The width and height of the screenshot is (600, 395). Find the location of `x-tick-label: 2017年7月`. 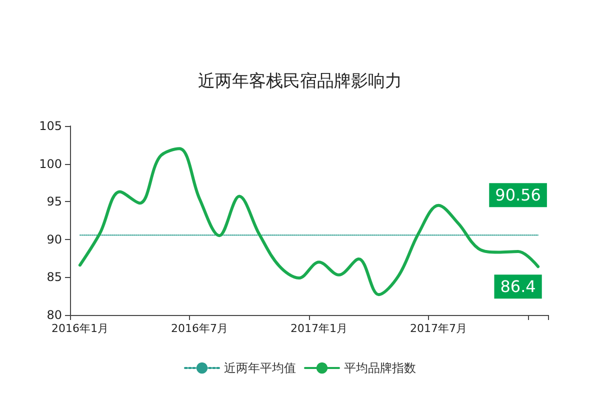

x-tick-label: 2017年7月 is located at coordinates (438, 328).